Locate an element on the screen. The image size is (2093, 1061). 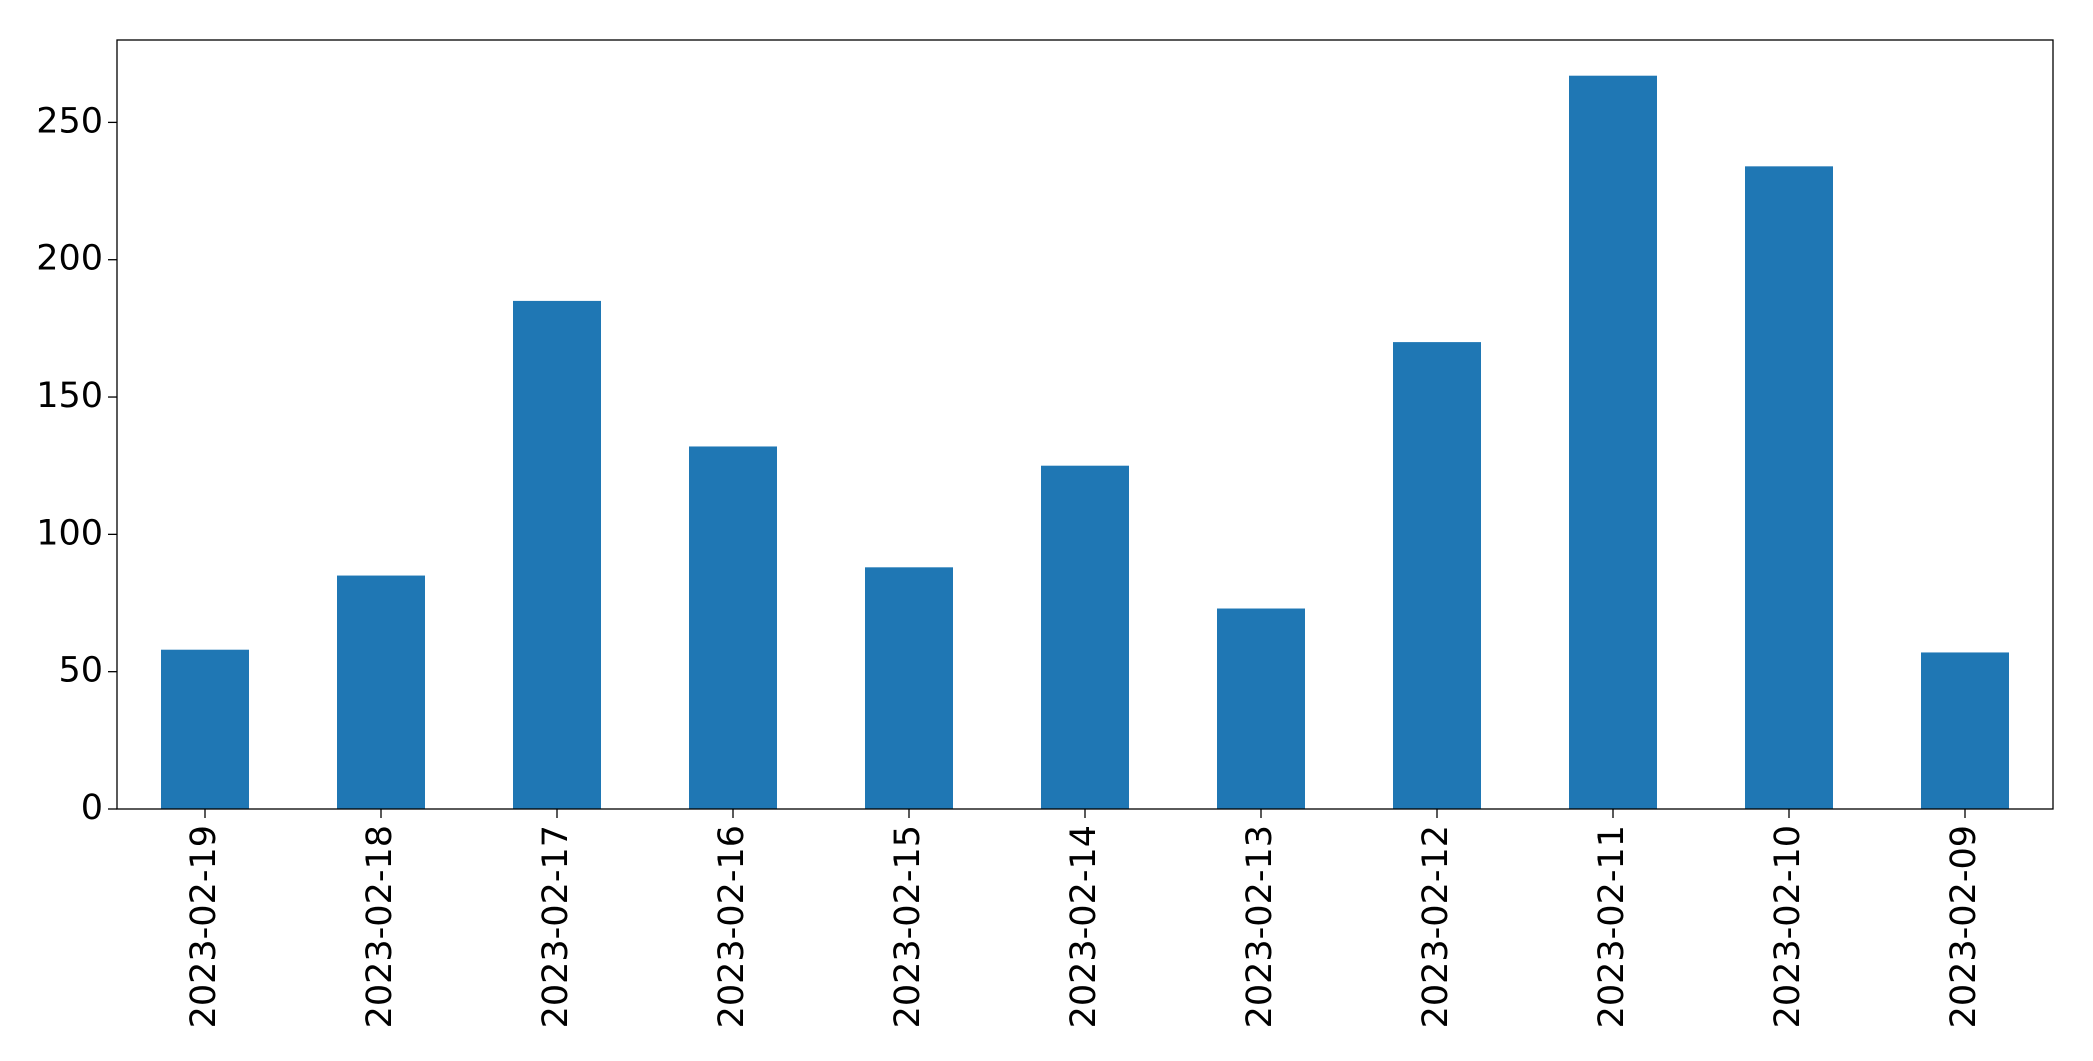
x-tick-label: 2023-02-19 is located at coordinates (204, 926).